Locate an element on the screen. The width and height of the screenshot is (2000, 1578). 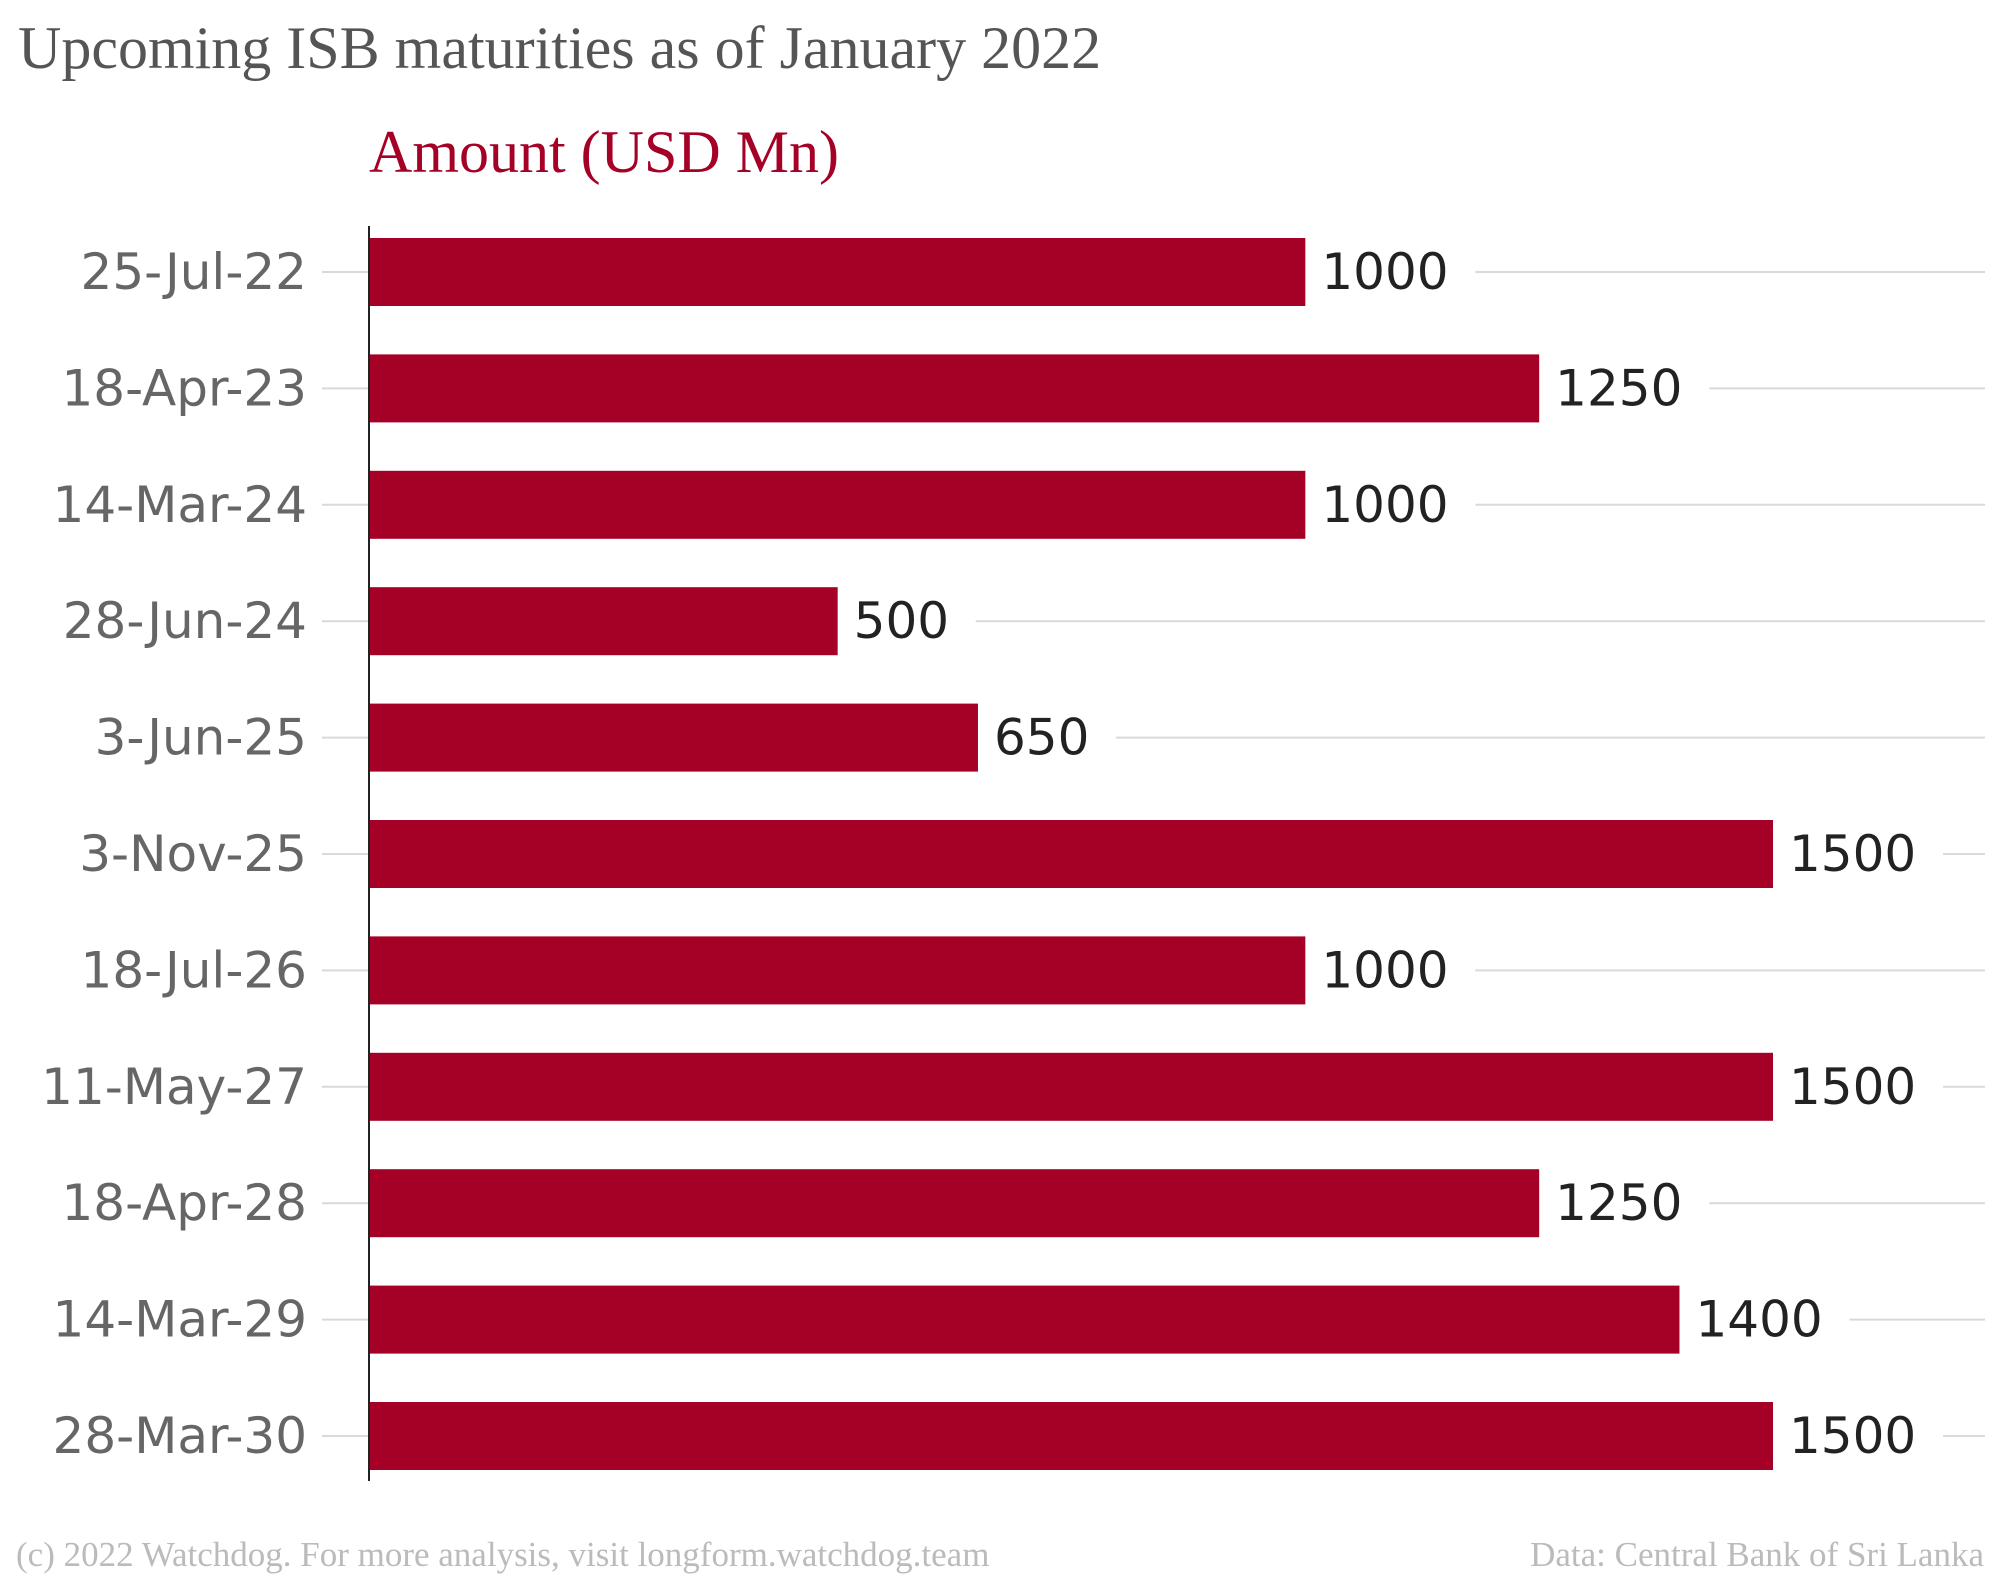
value-label: 500 is located at coordinates (901, 621).